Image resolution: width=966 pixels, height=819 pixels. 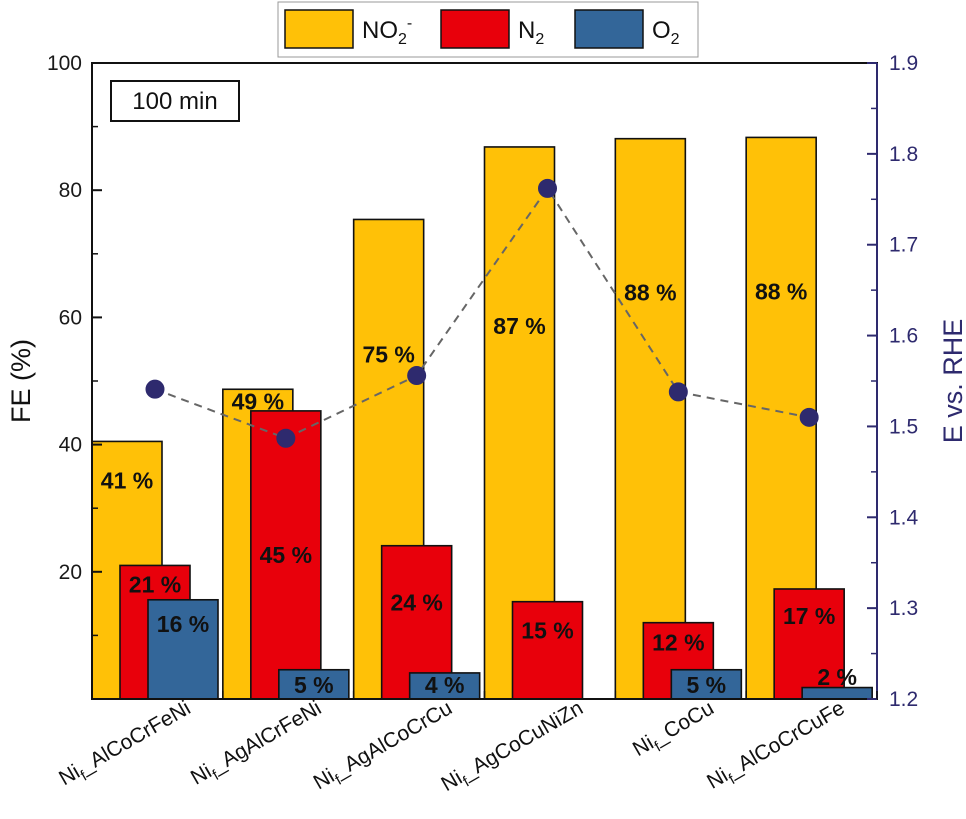 I want to click on no2-label: 41 %, so click(x=127, y=480).